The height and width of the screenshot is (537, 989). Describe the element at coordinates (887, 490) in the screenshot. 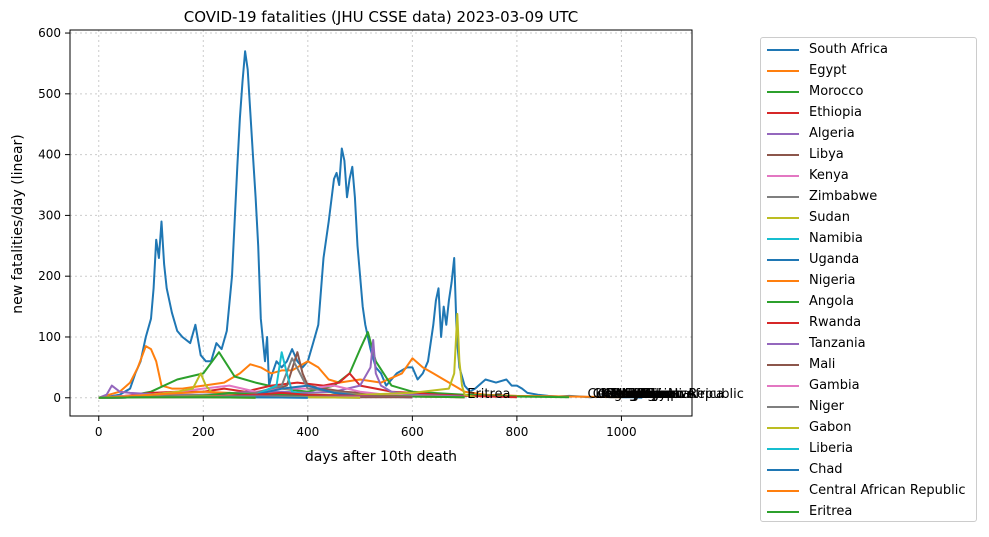

I see `legend-label: Central African Republic` at that location.